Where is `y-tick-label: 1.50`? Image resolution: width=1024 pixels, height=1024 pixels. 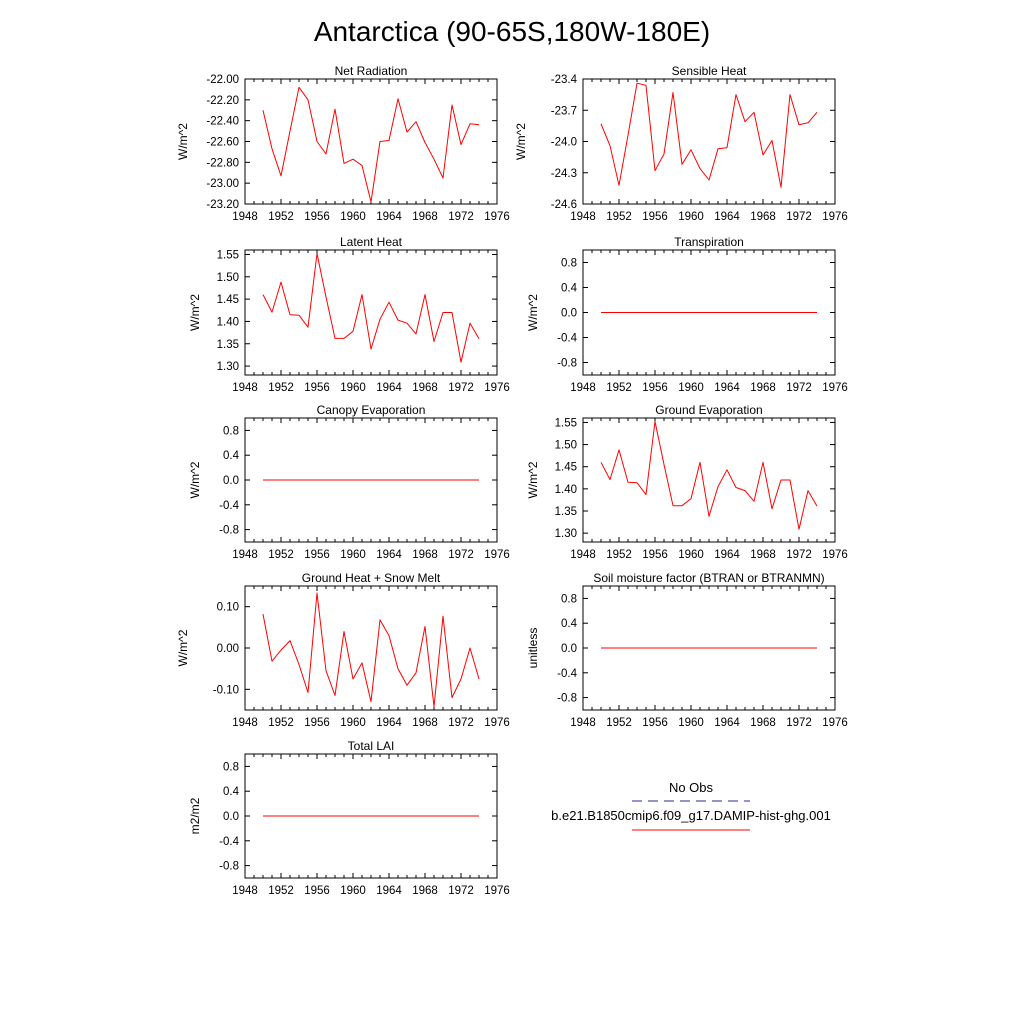
y-tick-label: 1.50 is located at coordinates (228, 278).